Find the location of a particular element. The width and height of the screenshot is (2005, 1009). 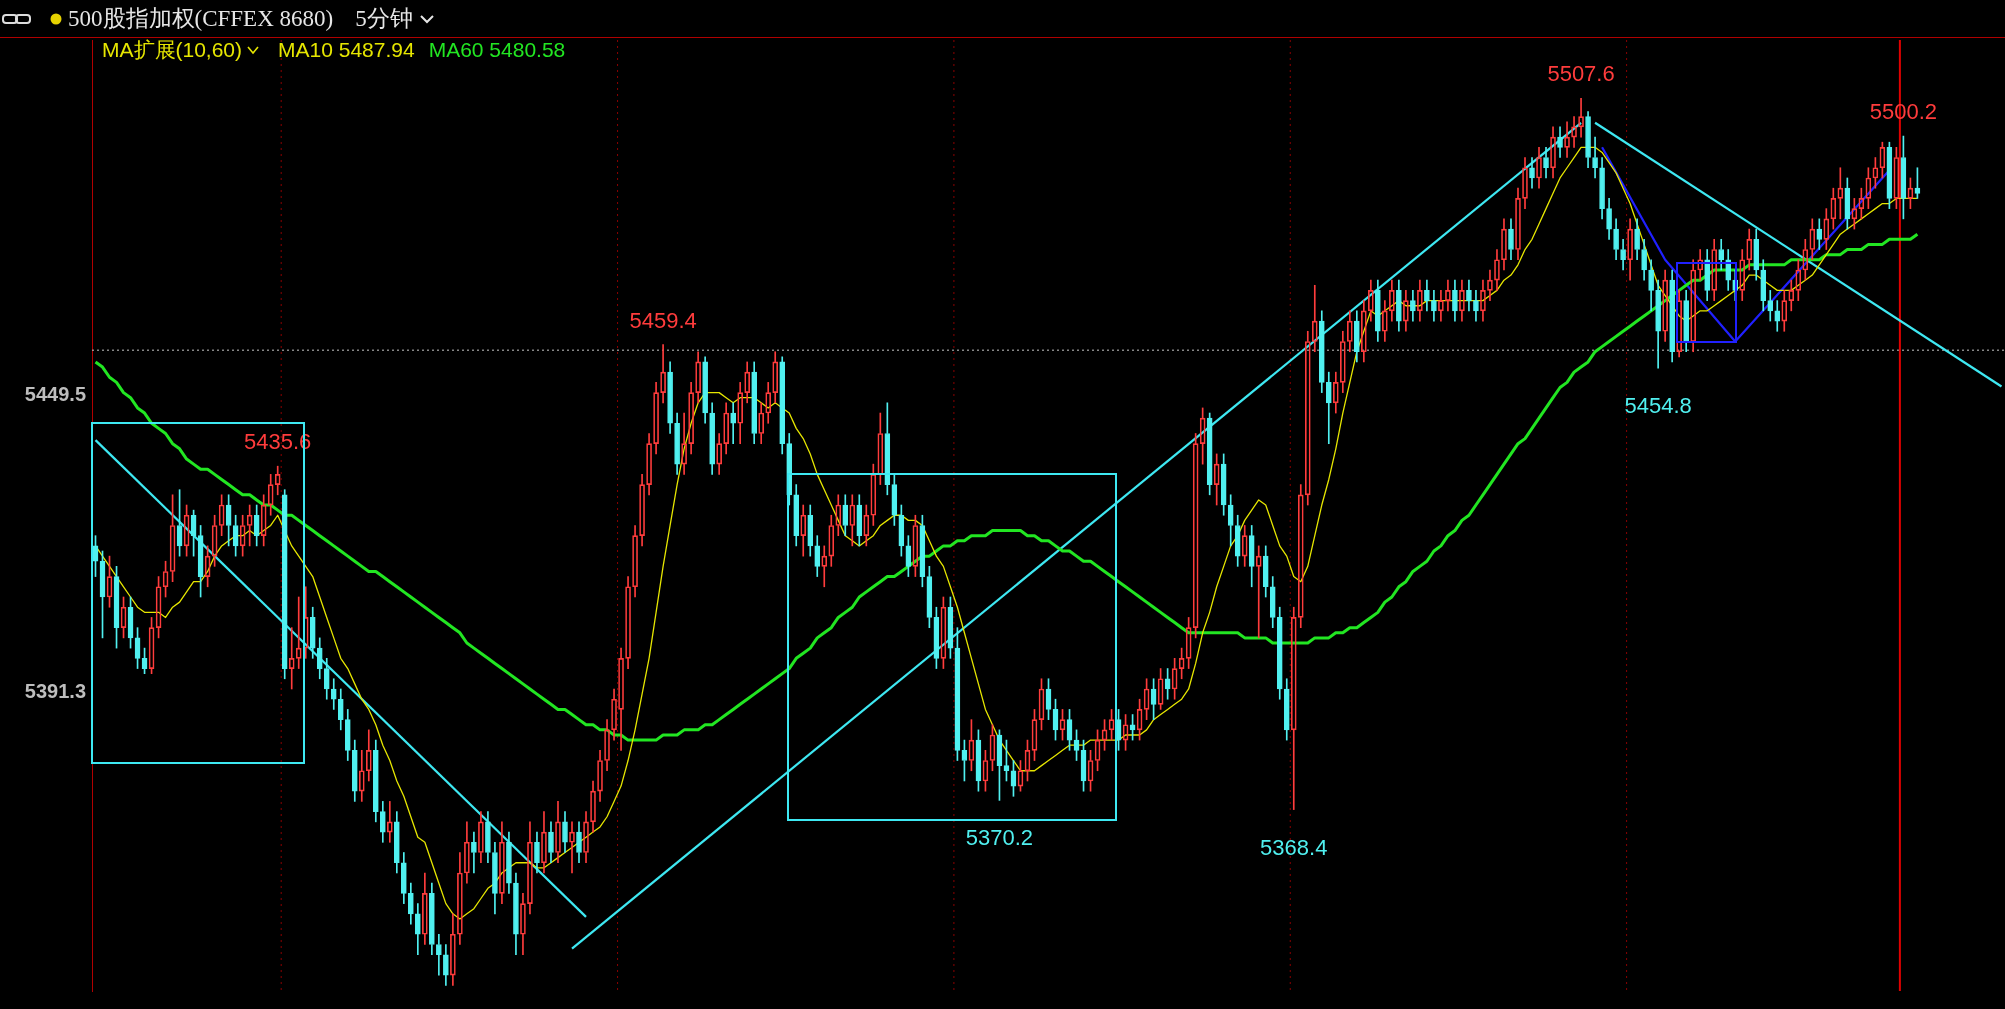

annotation: 5368.4 is located at coordinates (1294, 847).